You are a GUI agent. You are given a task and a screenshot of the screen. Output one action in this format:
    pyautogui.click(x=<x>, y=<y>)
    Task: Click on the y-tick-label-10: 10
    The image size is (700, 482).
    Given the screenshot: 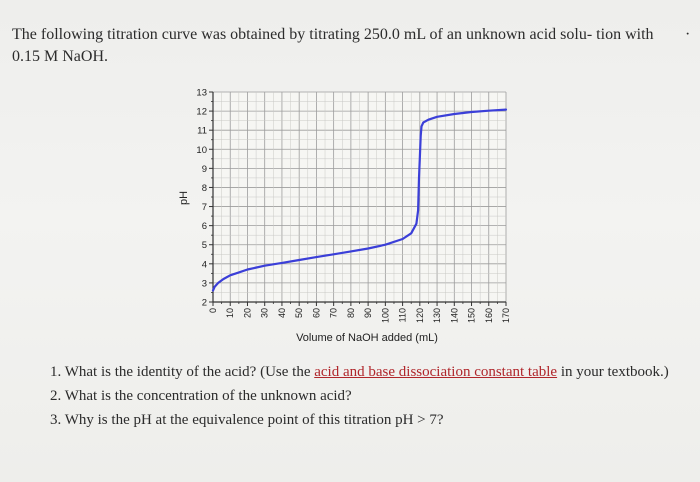 What is the action you would take?
    pyautogui.click(x=201, y=150)
    